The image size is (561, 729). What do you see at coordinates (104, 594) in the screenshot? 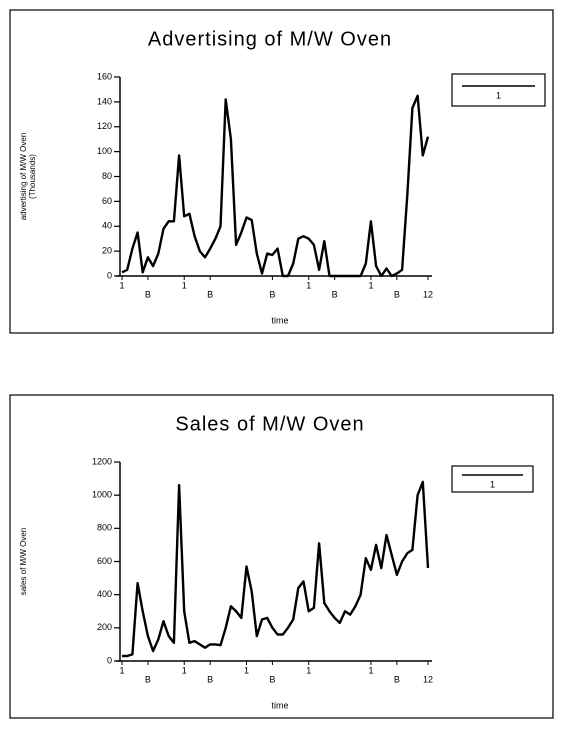
I see `y-tick-label: 400` at bounding box center [104, 594].